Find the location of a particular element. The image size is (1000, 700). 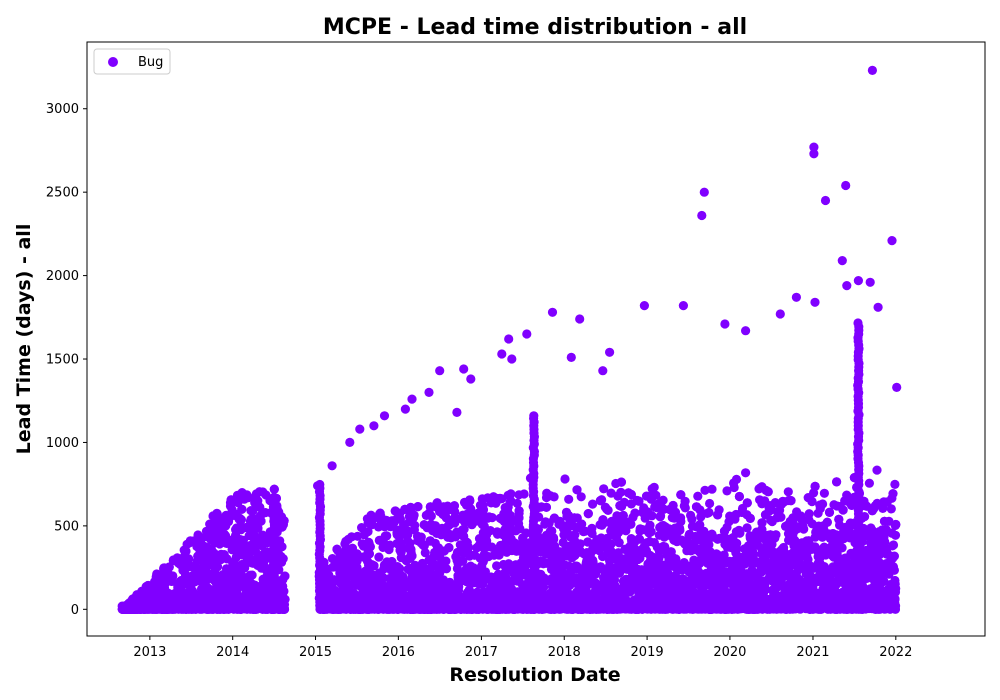

chart-title: MCPE - Lead time distribution - all is located at coordinates (535, 27).